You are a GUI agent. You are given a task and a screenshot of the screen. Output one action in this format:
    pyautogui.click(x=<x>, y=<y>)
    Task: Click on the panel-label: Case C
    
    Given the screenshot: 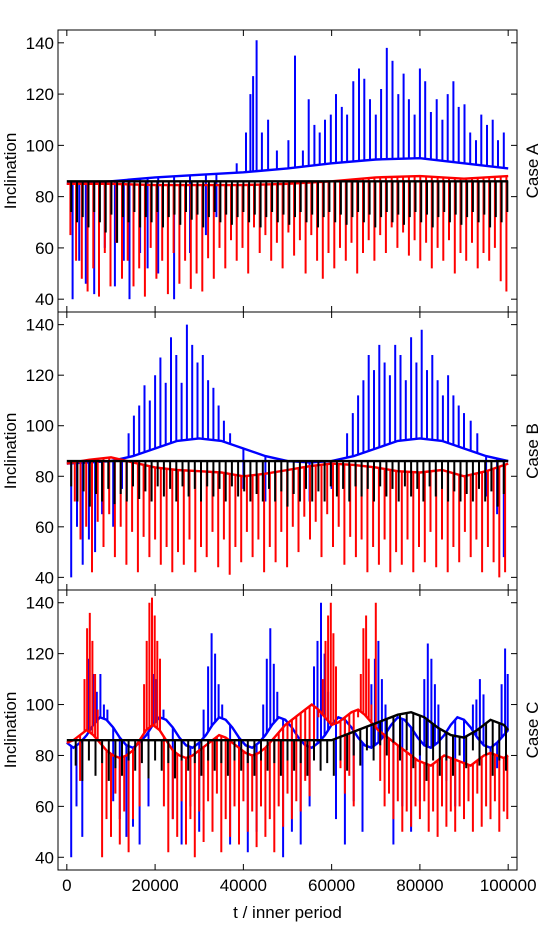 What is the action you would take?
    pyautogui.click(x=532, y=730)
    